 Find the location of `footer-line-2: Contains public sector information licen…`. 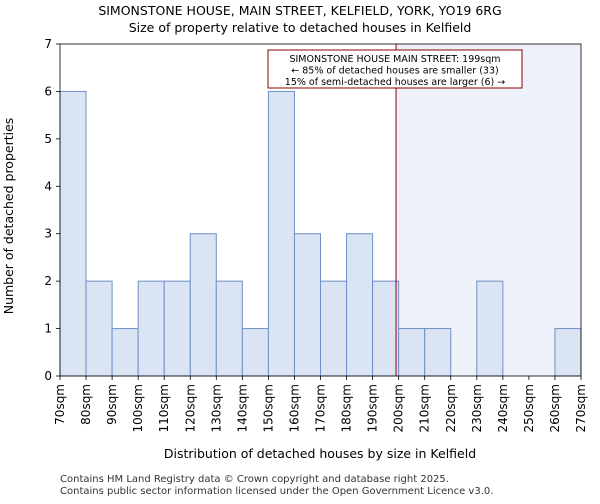

footer-line-2: Contains public sector information licen… is located at coordinates (276, 491).